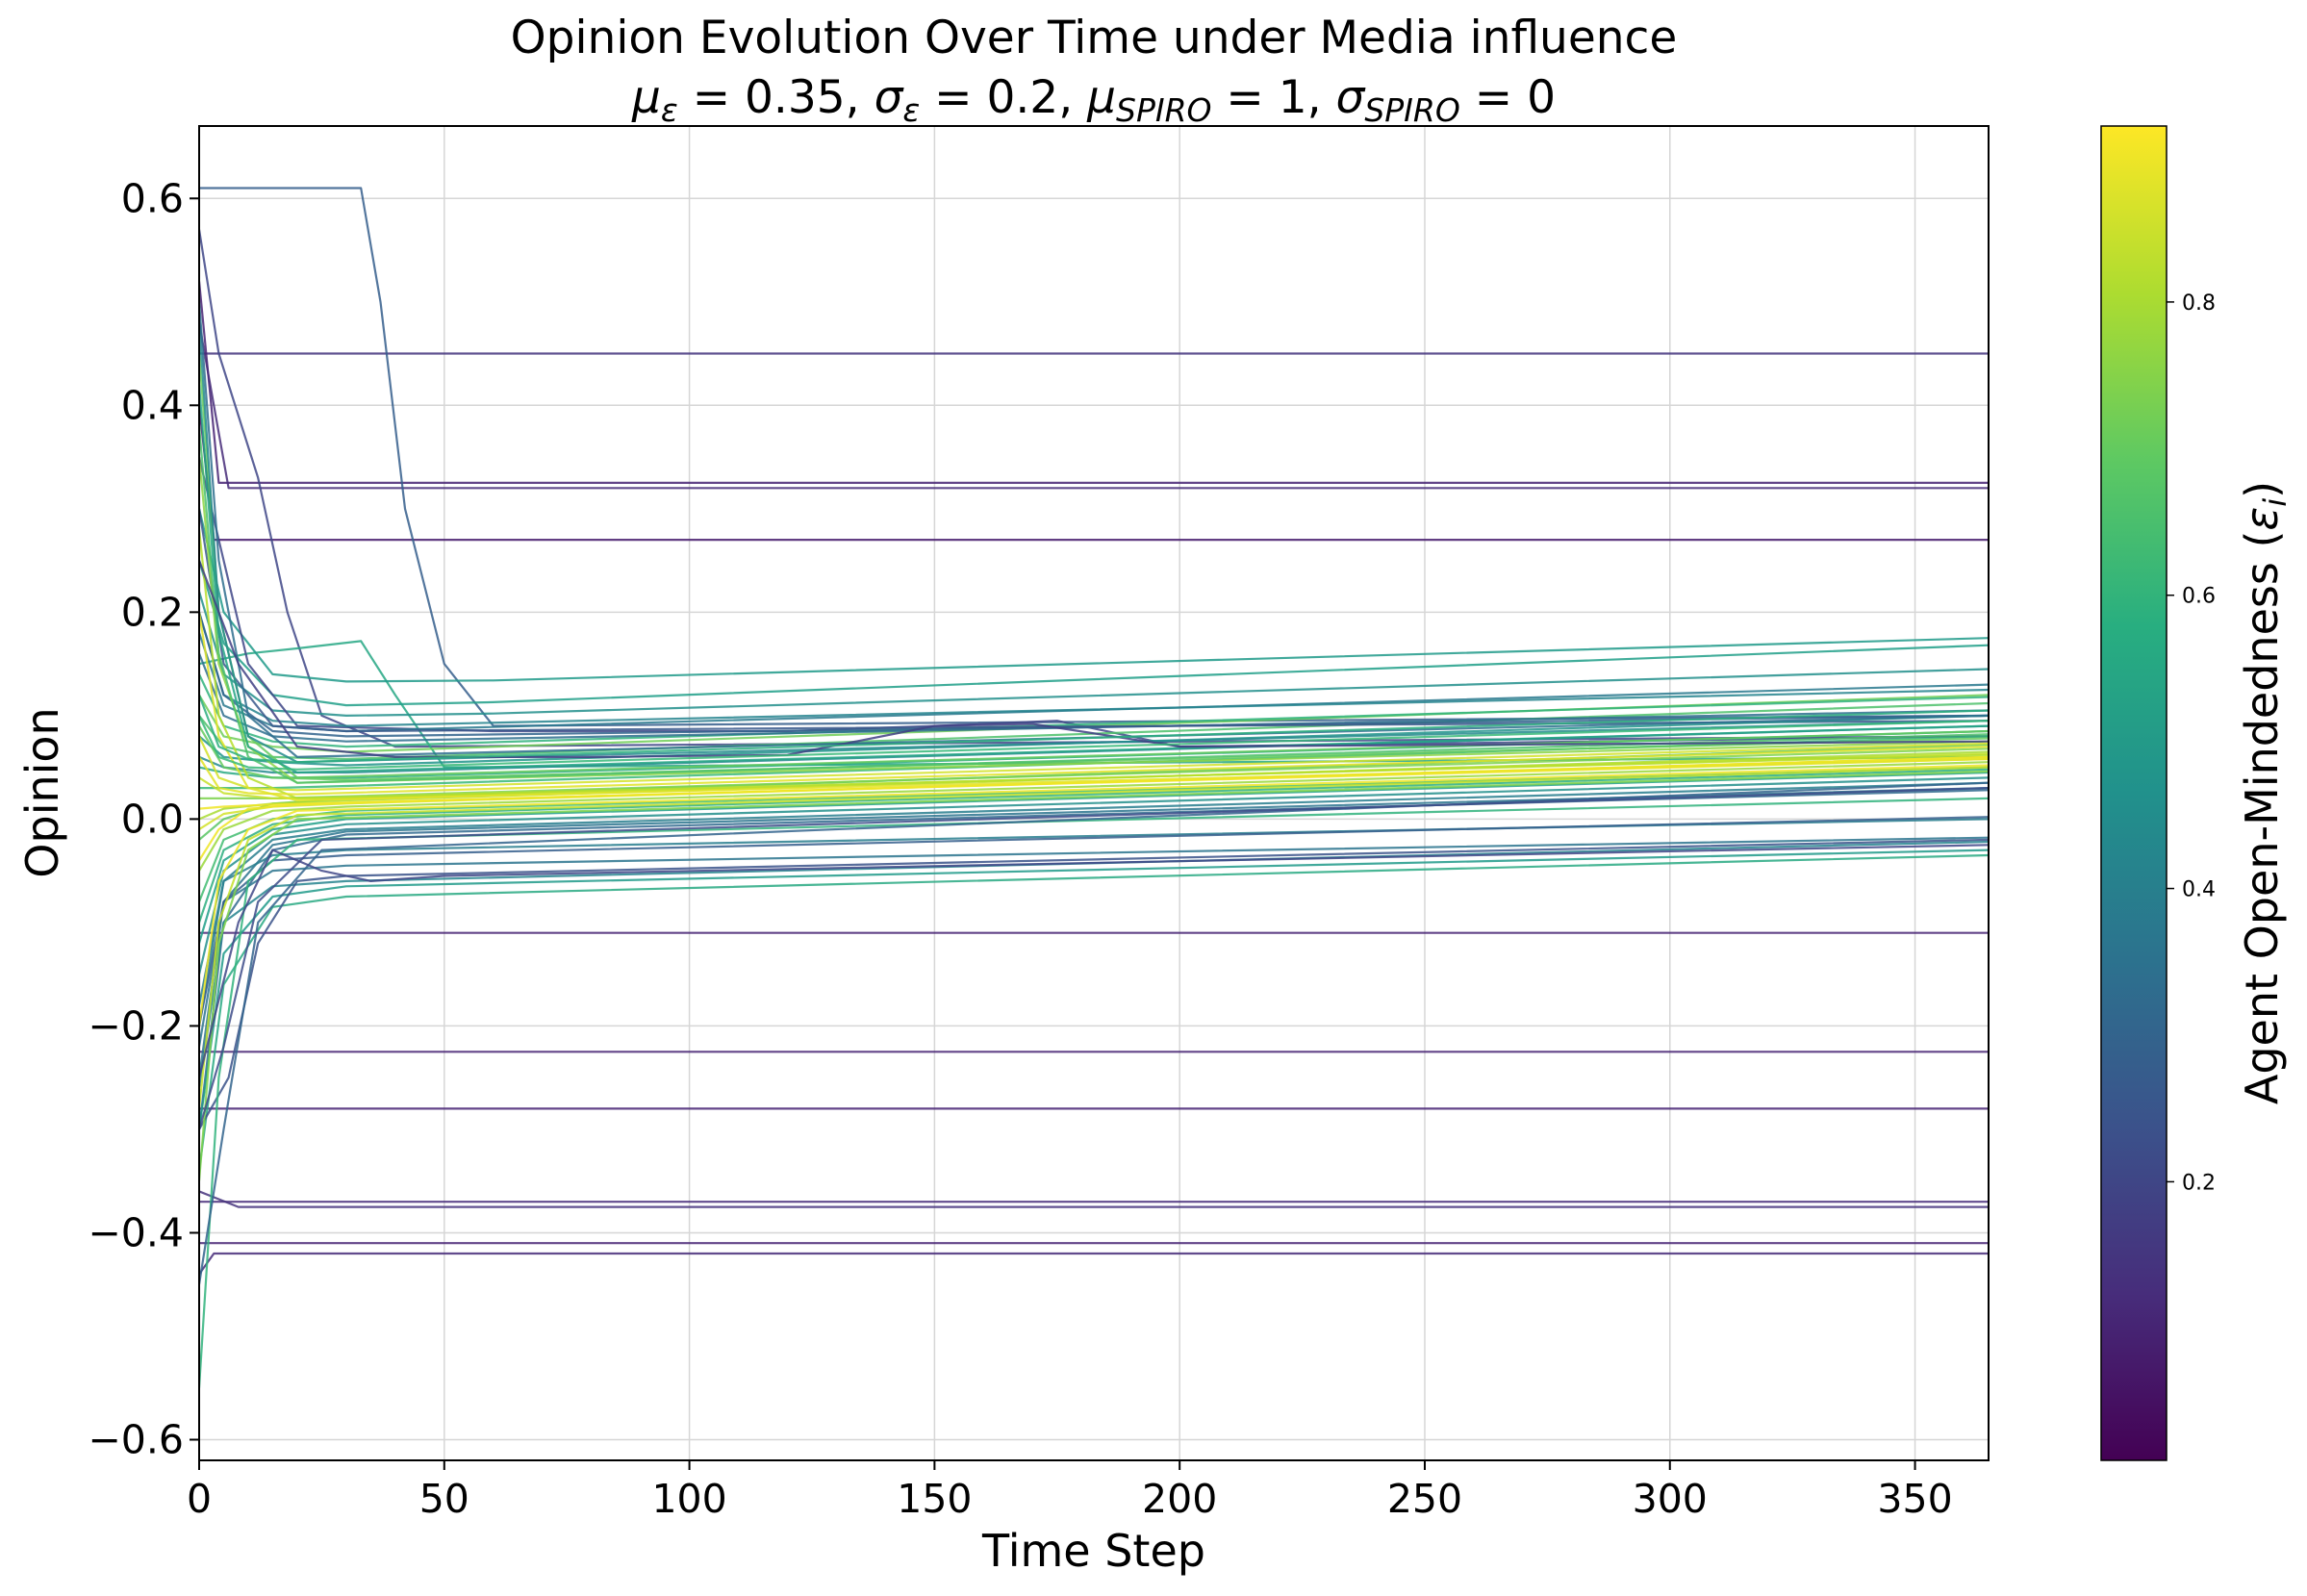  I want to click on x-axis-ticks: 0 50 100 150 200 250 300 350, so click(1070, 1491).